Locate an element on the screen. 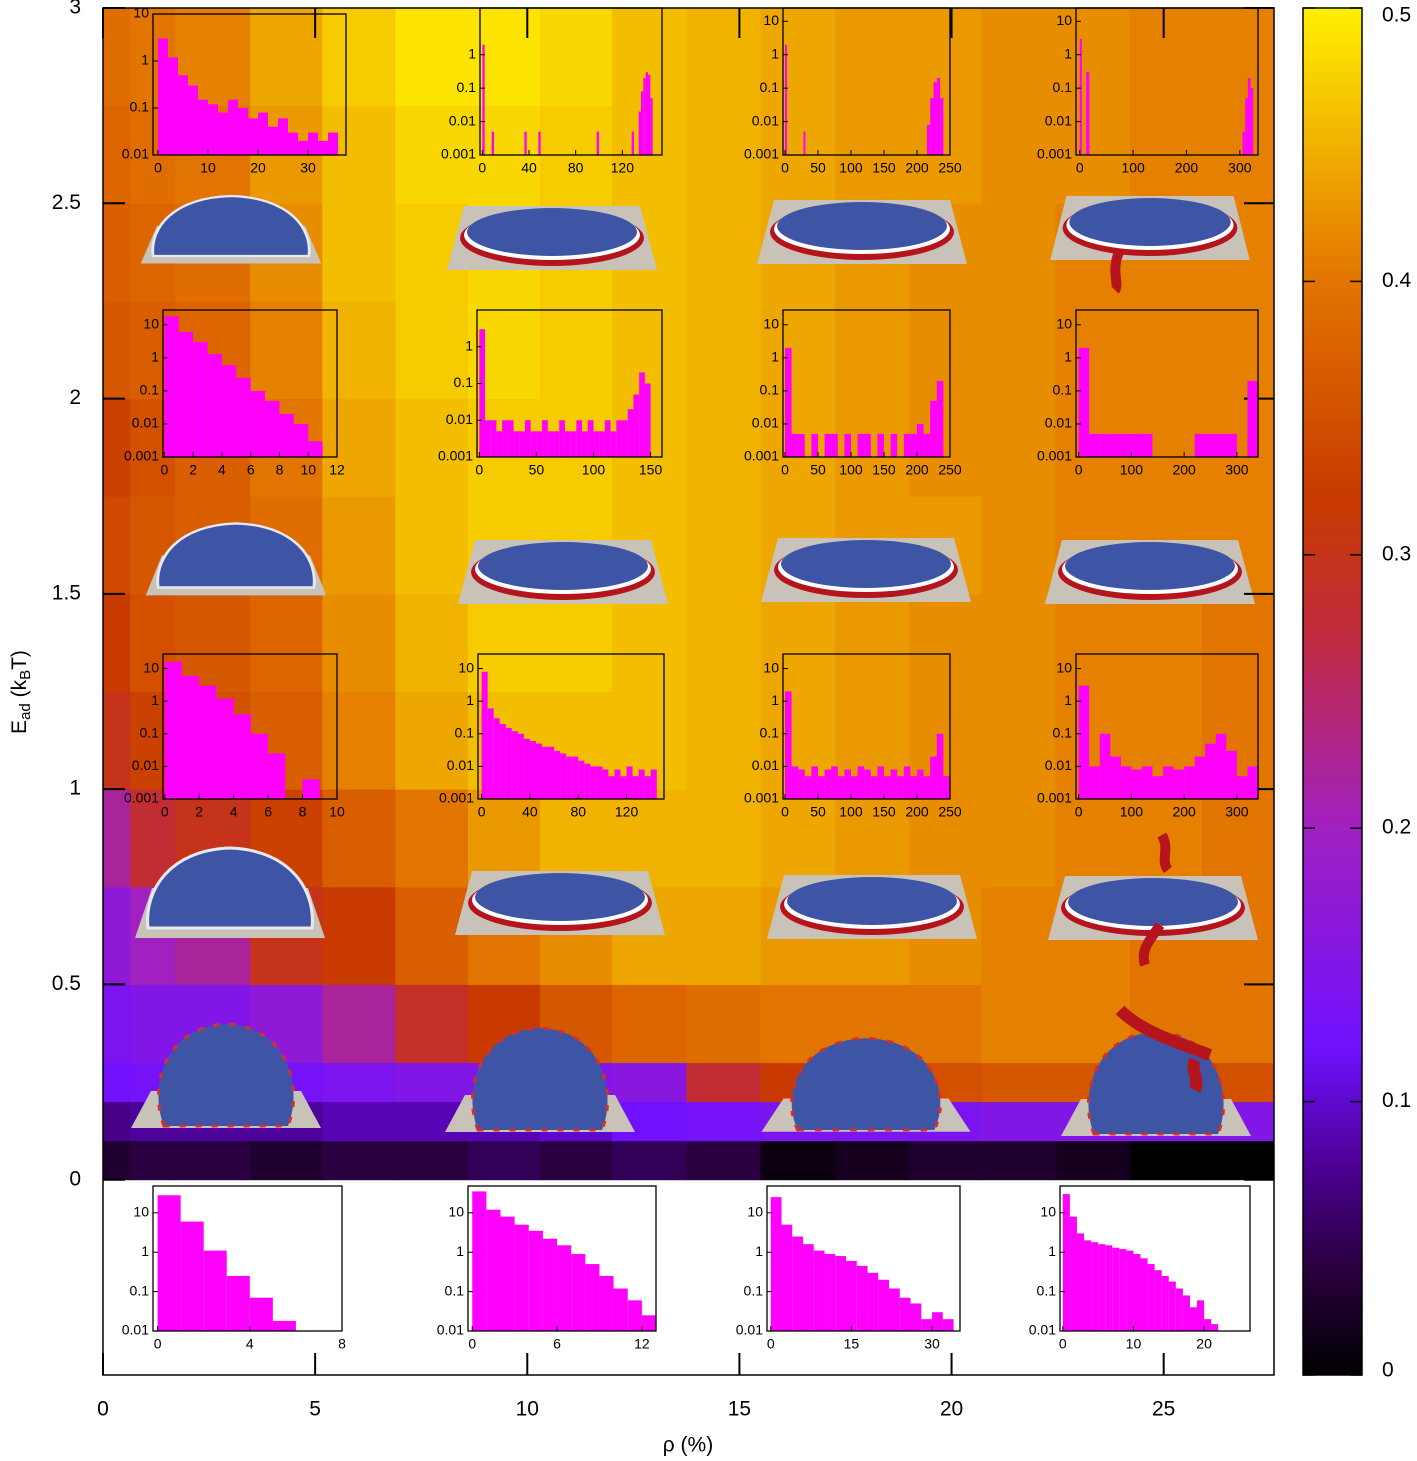 This screenshot has height=1461, width=1417. inset-y-tick-label: 0.001 is located at coordinates (141, 456).